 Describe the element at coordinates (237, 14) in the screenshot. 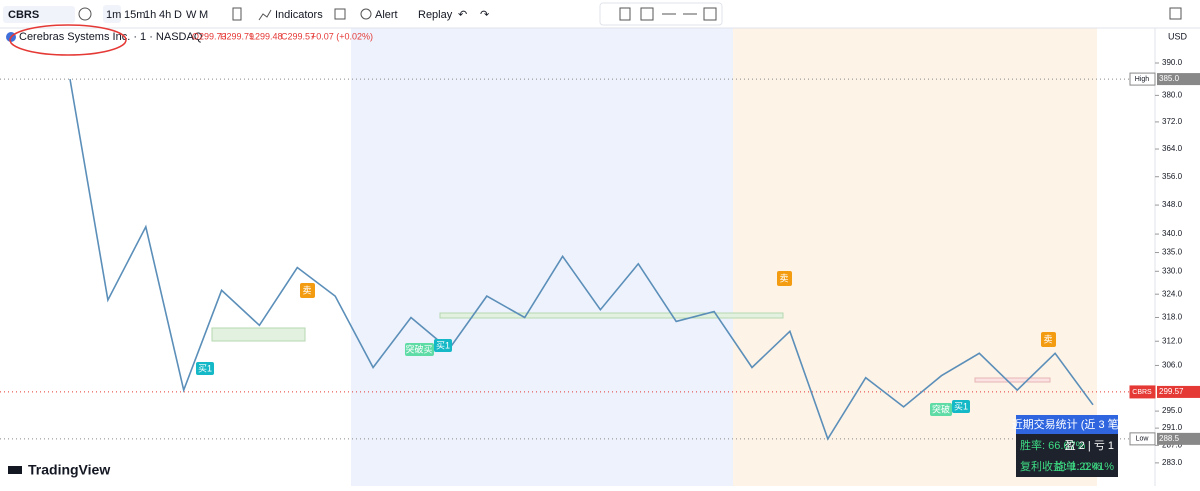

I see `chart-type` at that location.